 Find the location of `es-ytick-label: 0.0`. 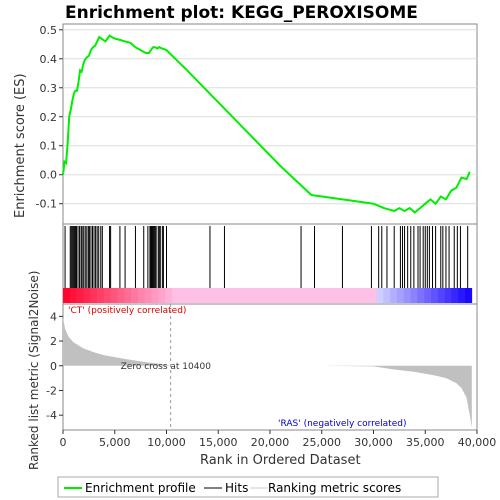

es-ytick-label: 0.0 is located at coordinates (49, 175).